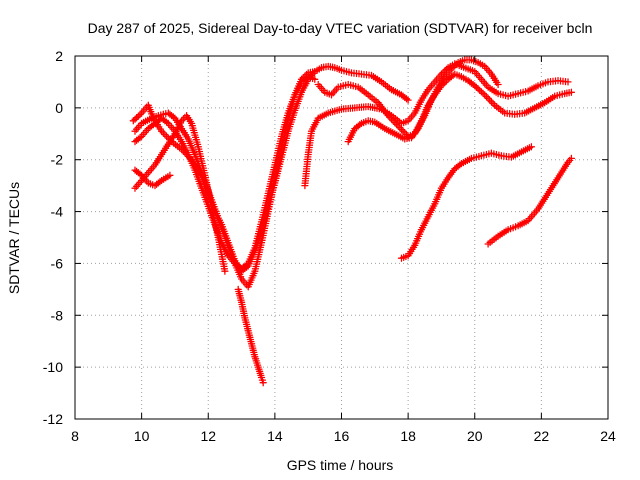 This screenshot has width=640, height=480. What do you see at coordinates (475, 436) in the screenshot?
I see `x-tick-label: 20` at bounding box center [475, 436].